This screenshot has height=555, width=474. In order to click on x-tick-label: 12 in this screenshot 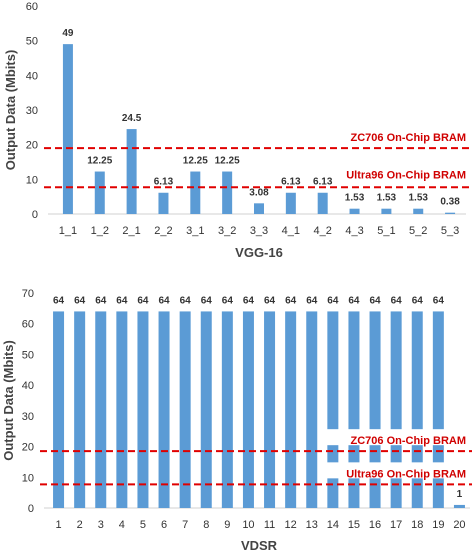, I will do `click(291, 525)`.